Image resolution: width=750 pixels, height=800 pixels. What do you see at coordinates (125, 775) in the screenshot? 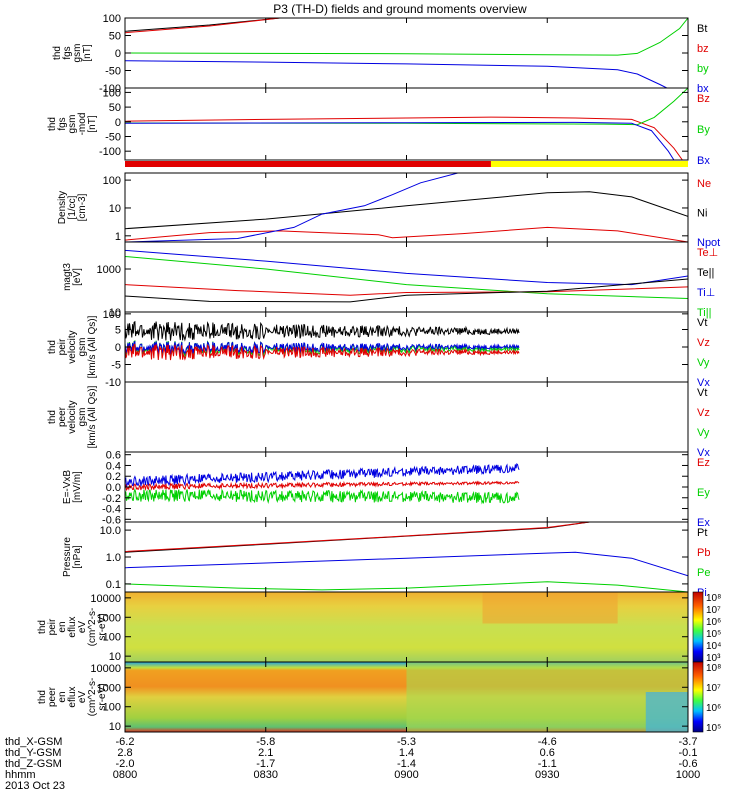
I see `ephemeris-value: 0800` at bounding box center [125, 775].